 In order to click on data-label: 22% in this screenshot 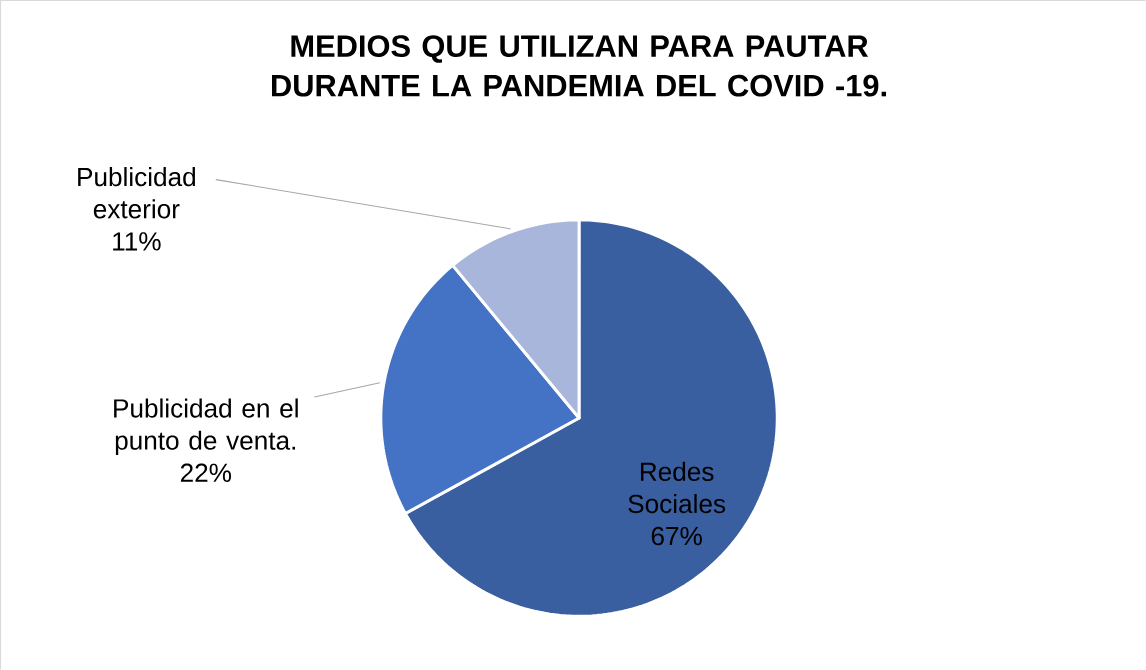, I will do `click(206, 472)`.